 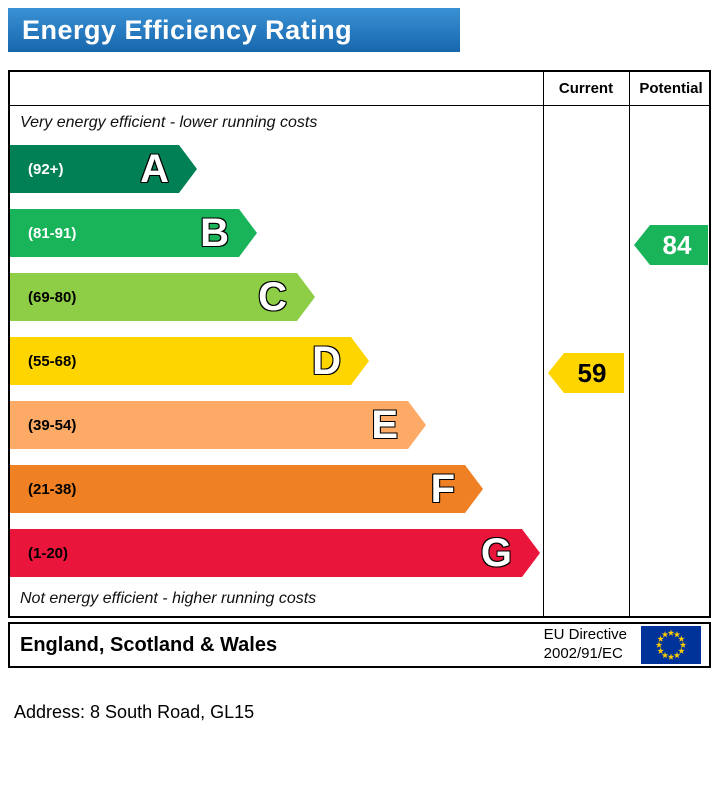 I want to click on current-column-header: Current, so click(x=586, y=88).